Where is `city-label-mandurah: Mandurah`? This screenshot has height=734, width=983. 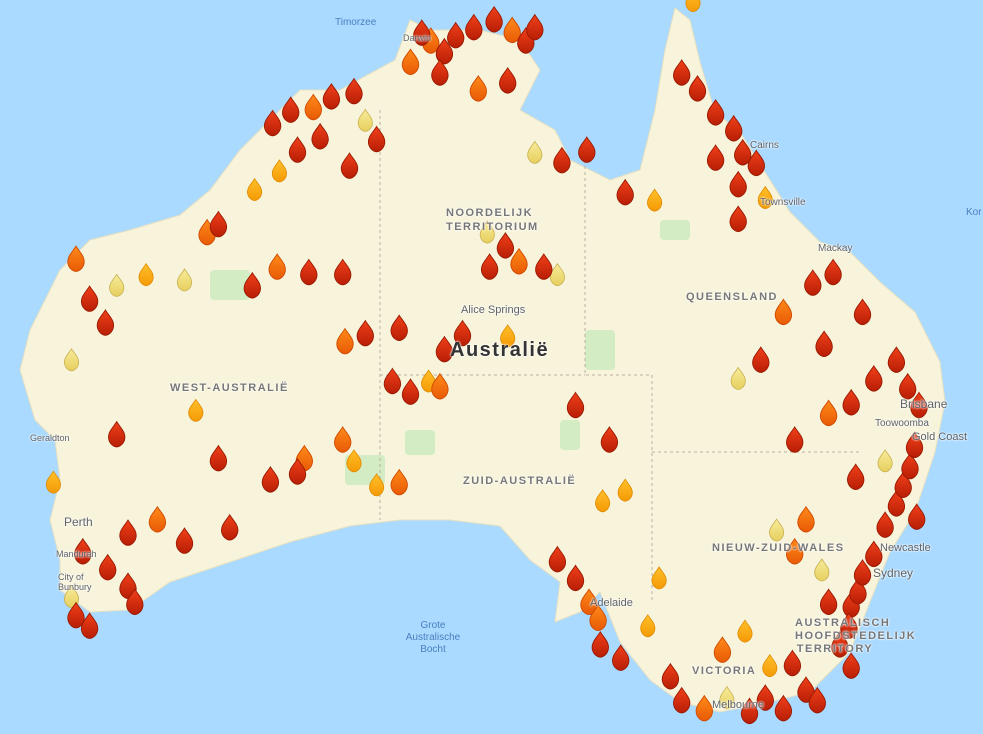 city-label-mandurah: Mandurah is located at coordinates (76, 554).